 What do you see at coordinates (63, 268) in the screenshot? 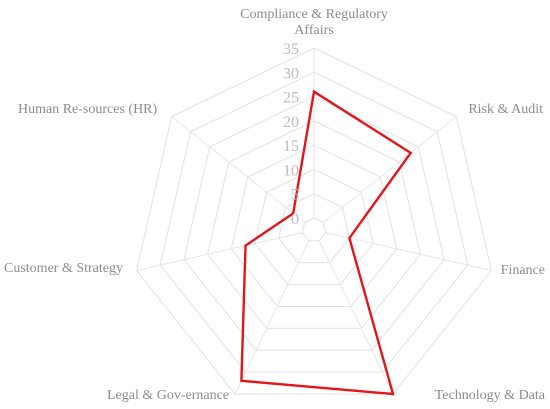
I see `category-label: Customer & Strategy` at bounding box center [63, 268].